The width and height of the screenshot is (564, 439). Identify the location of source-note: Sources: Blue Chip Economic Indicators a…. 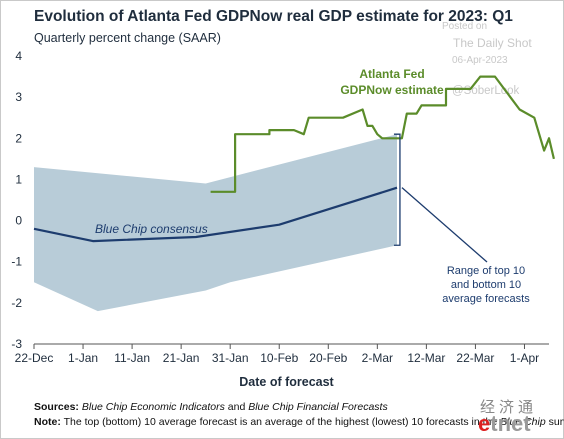
(211, 407).